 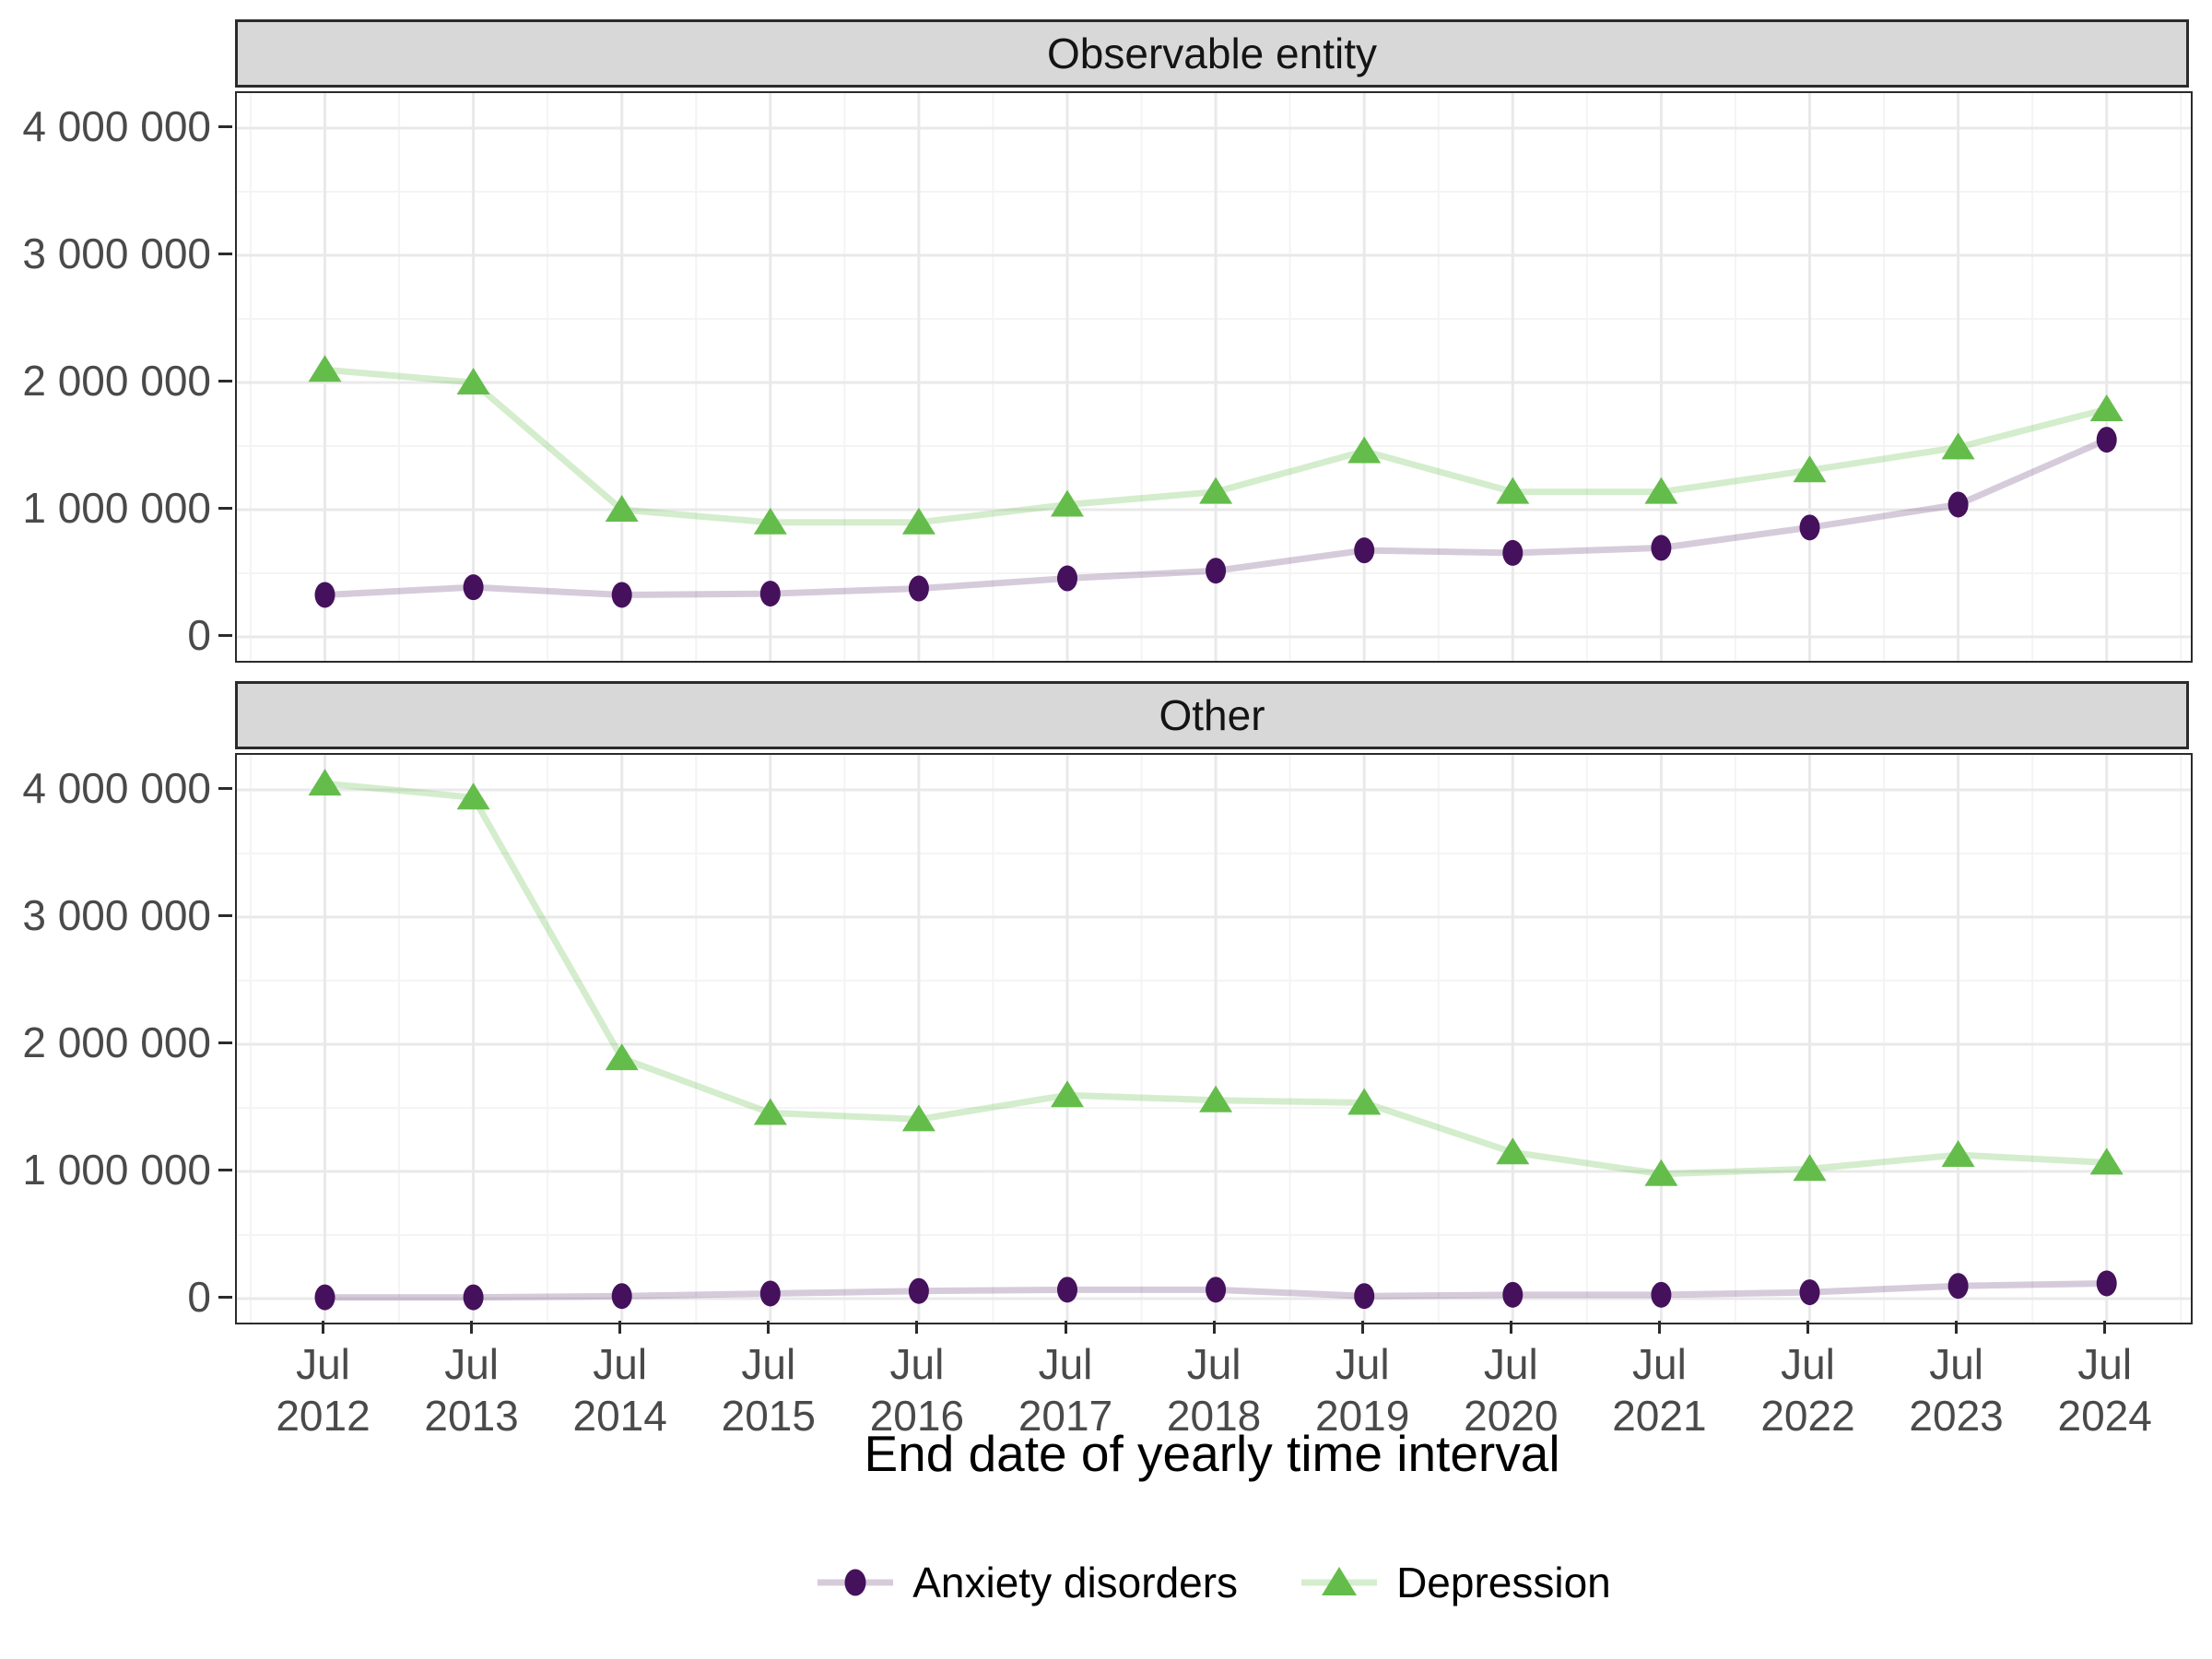 What do you see at coordinates (1362, 1390) in the screenshot?
I see `x-tick-label-2019: Jul 2019` at bounding box center [1362, 1390].